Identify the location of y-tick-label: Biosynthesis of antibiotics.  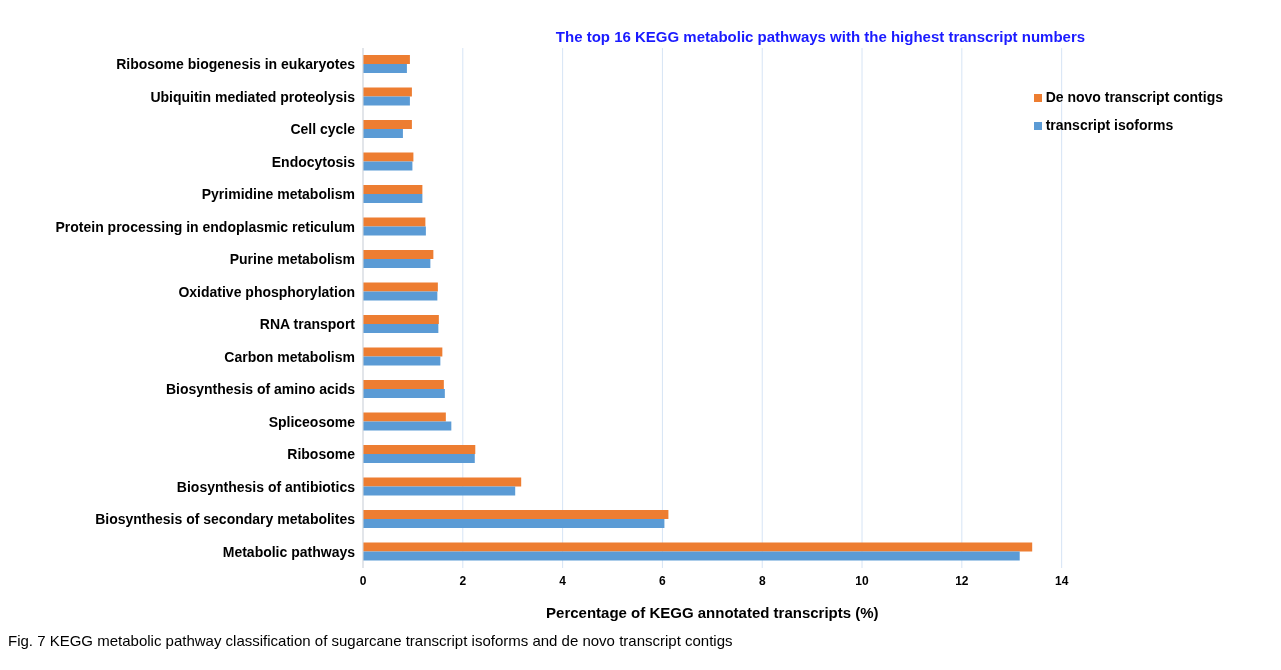
(266, 486).